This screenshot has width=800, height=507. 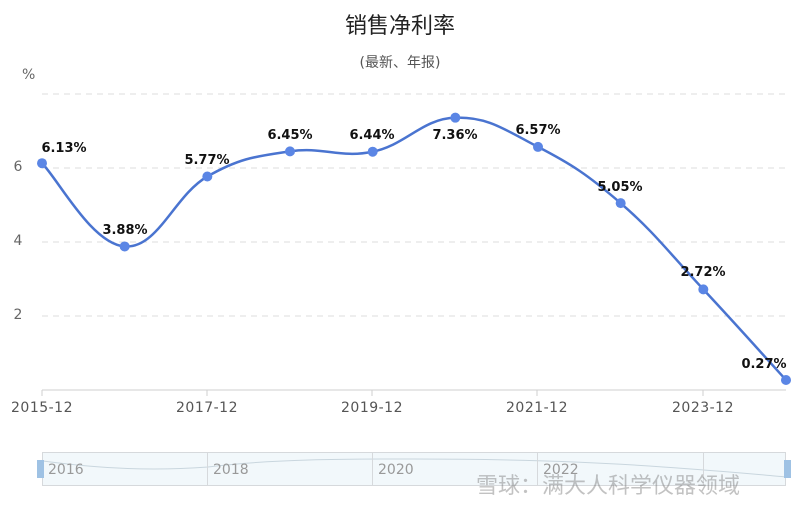 What do you see at coordinates (561, 470) in the screenshot?
I see `slider-label: 2022` at bounding box center [561, 470].